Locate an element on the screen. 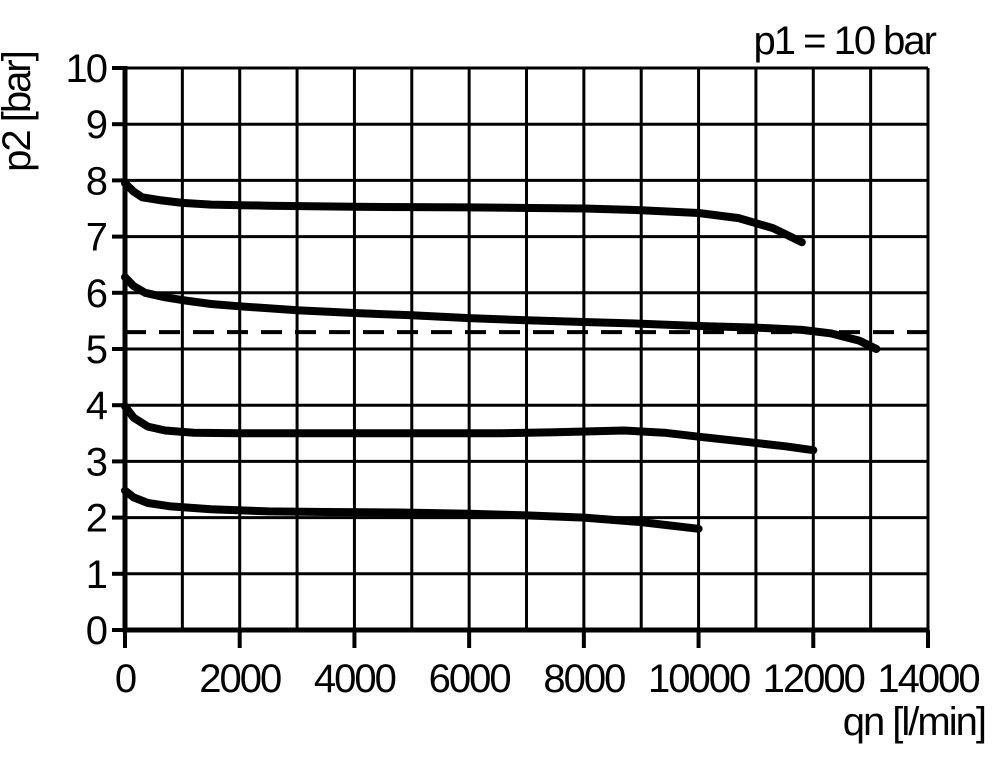 The image size is (1000, 764). x-axis-label: qn [l/min] is located at coordinates (914, 722).